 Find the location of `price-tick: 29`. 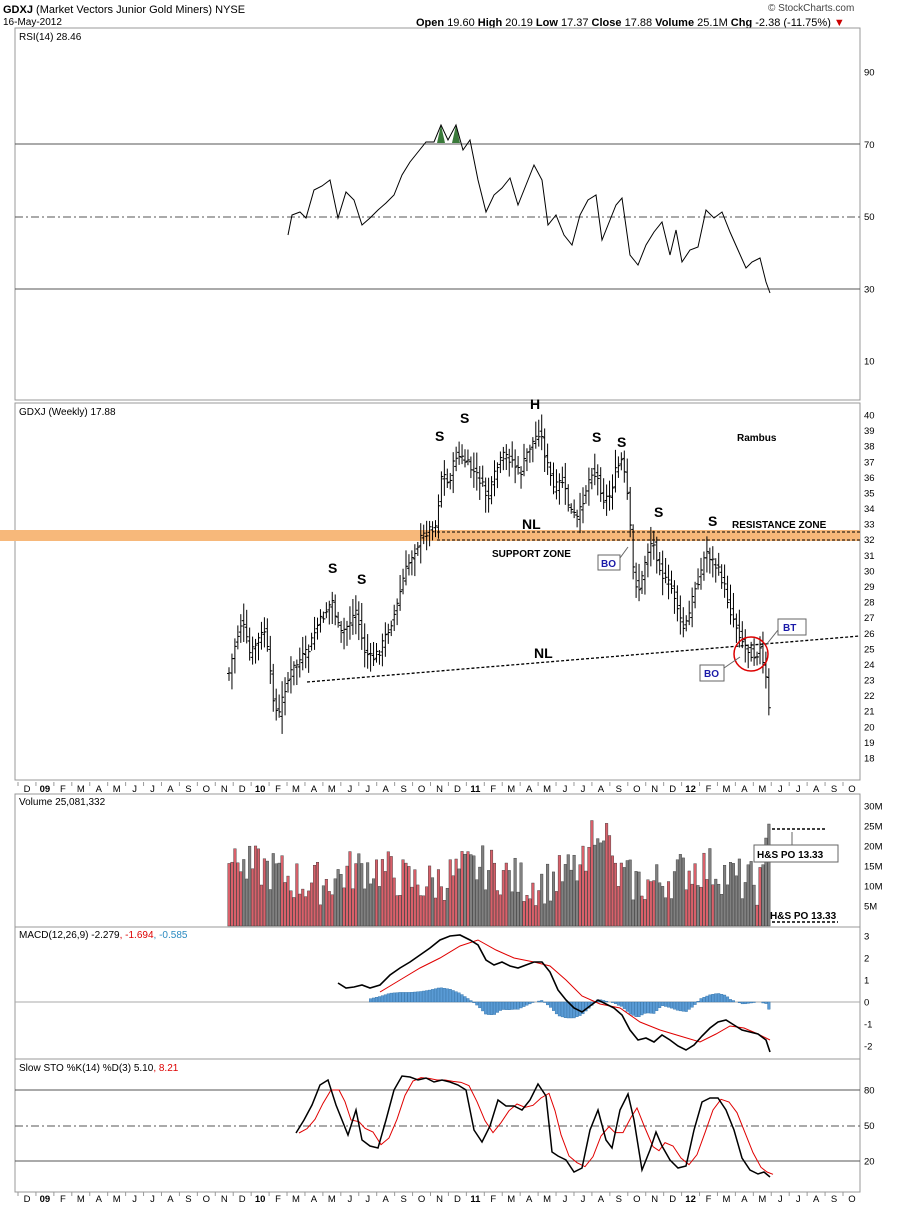

price-tick: 29 is located at coordinates (869, 587).